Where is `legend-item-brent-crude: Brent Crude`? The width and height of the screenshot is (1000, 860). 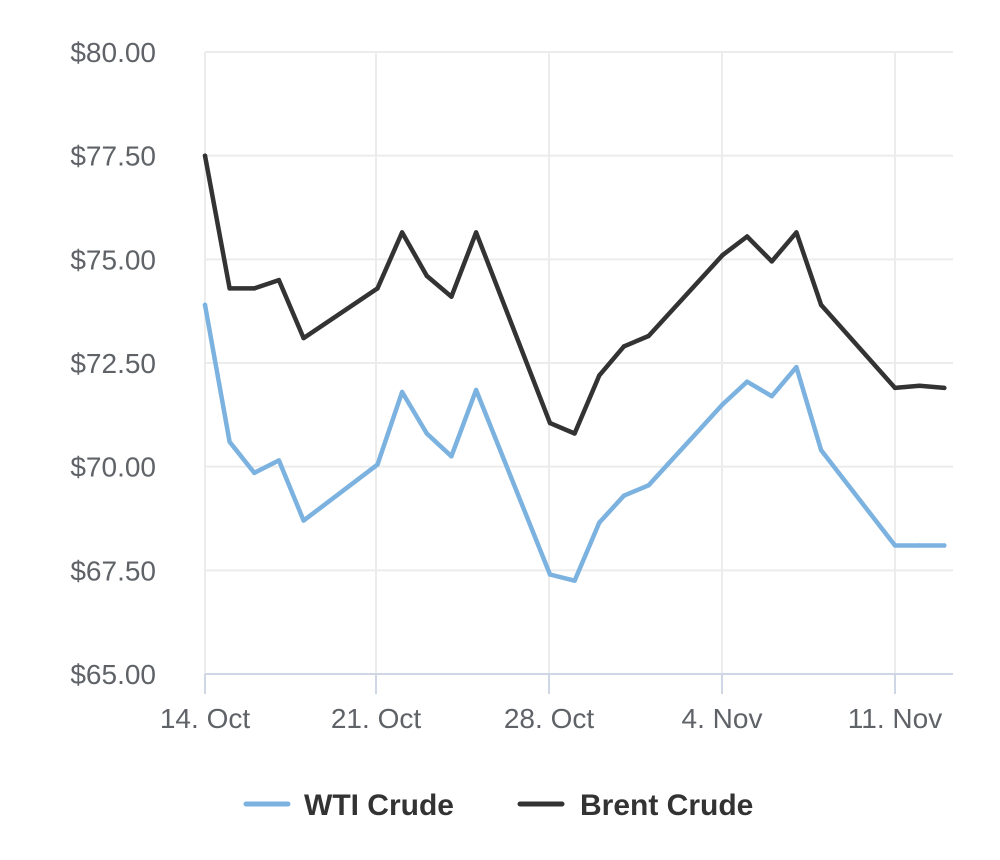
legend-item-brent-crude: Brent Crude is located at coordinates (635, 805).